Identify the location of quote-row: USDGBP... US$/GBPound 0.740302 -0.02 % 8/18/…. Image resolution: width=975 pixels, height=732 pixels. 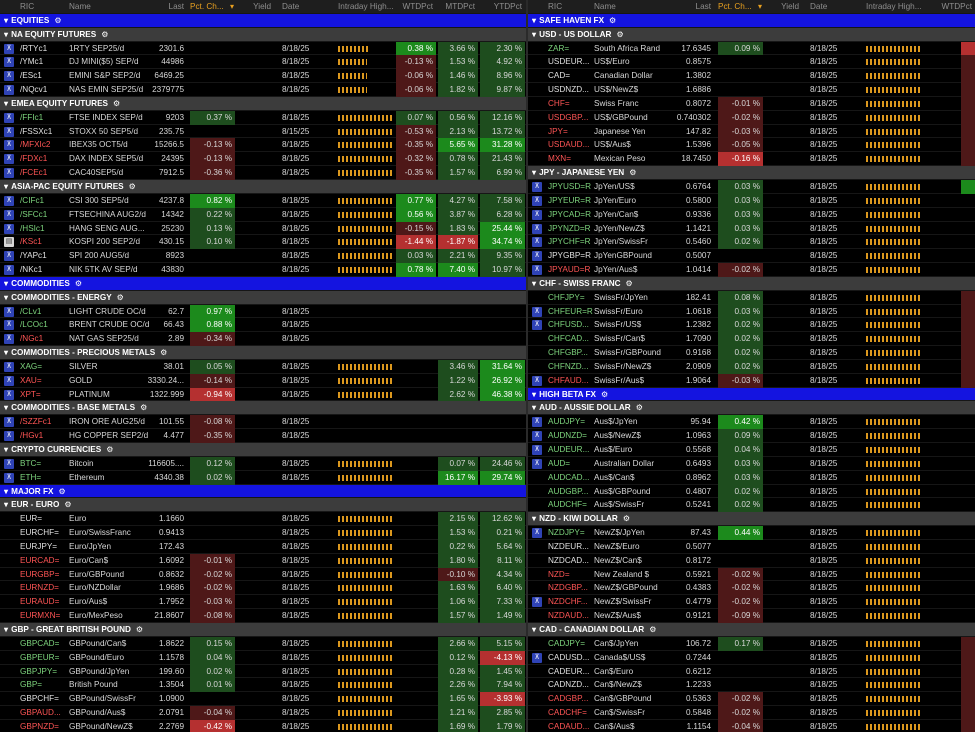
(751, 117).